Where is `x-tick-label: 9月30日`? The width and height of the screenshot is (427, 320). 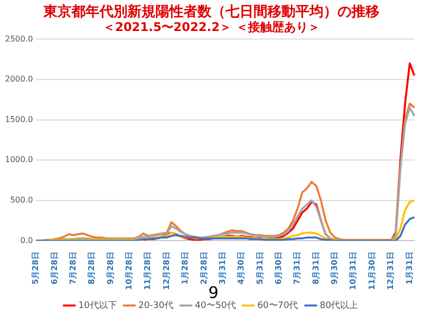
x-tick-label: 9月30日 is located at coordinates (335, 268).